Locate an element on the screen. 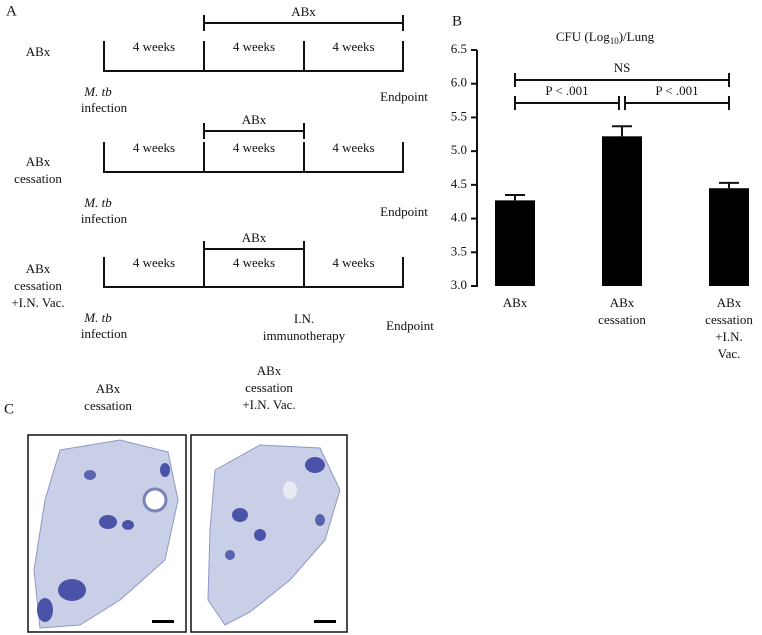  panel-label: A is located at coordinates (11, 11).